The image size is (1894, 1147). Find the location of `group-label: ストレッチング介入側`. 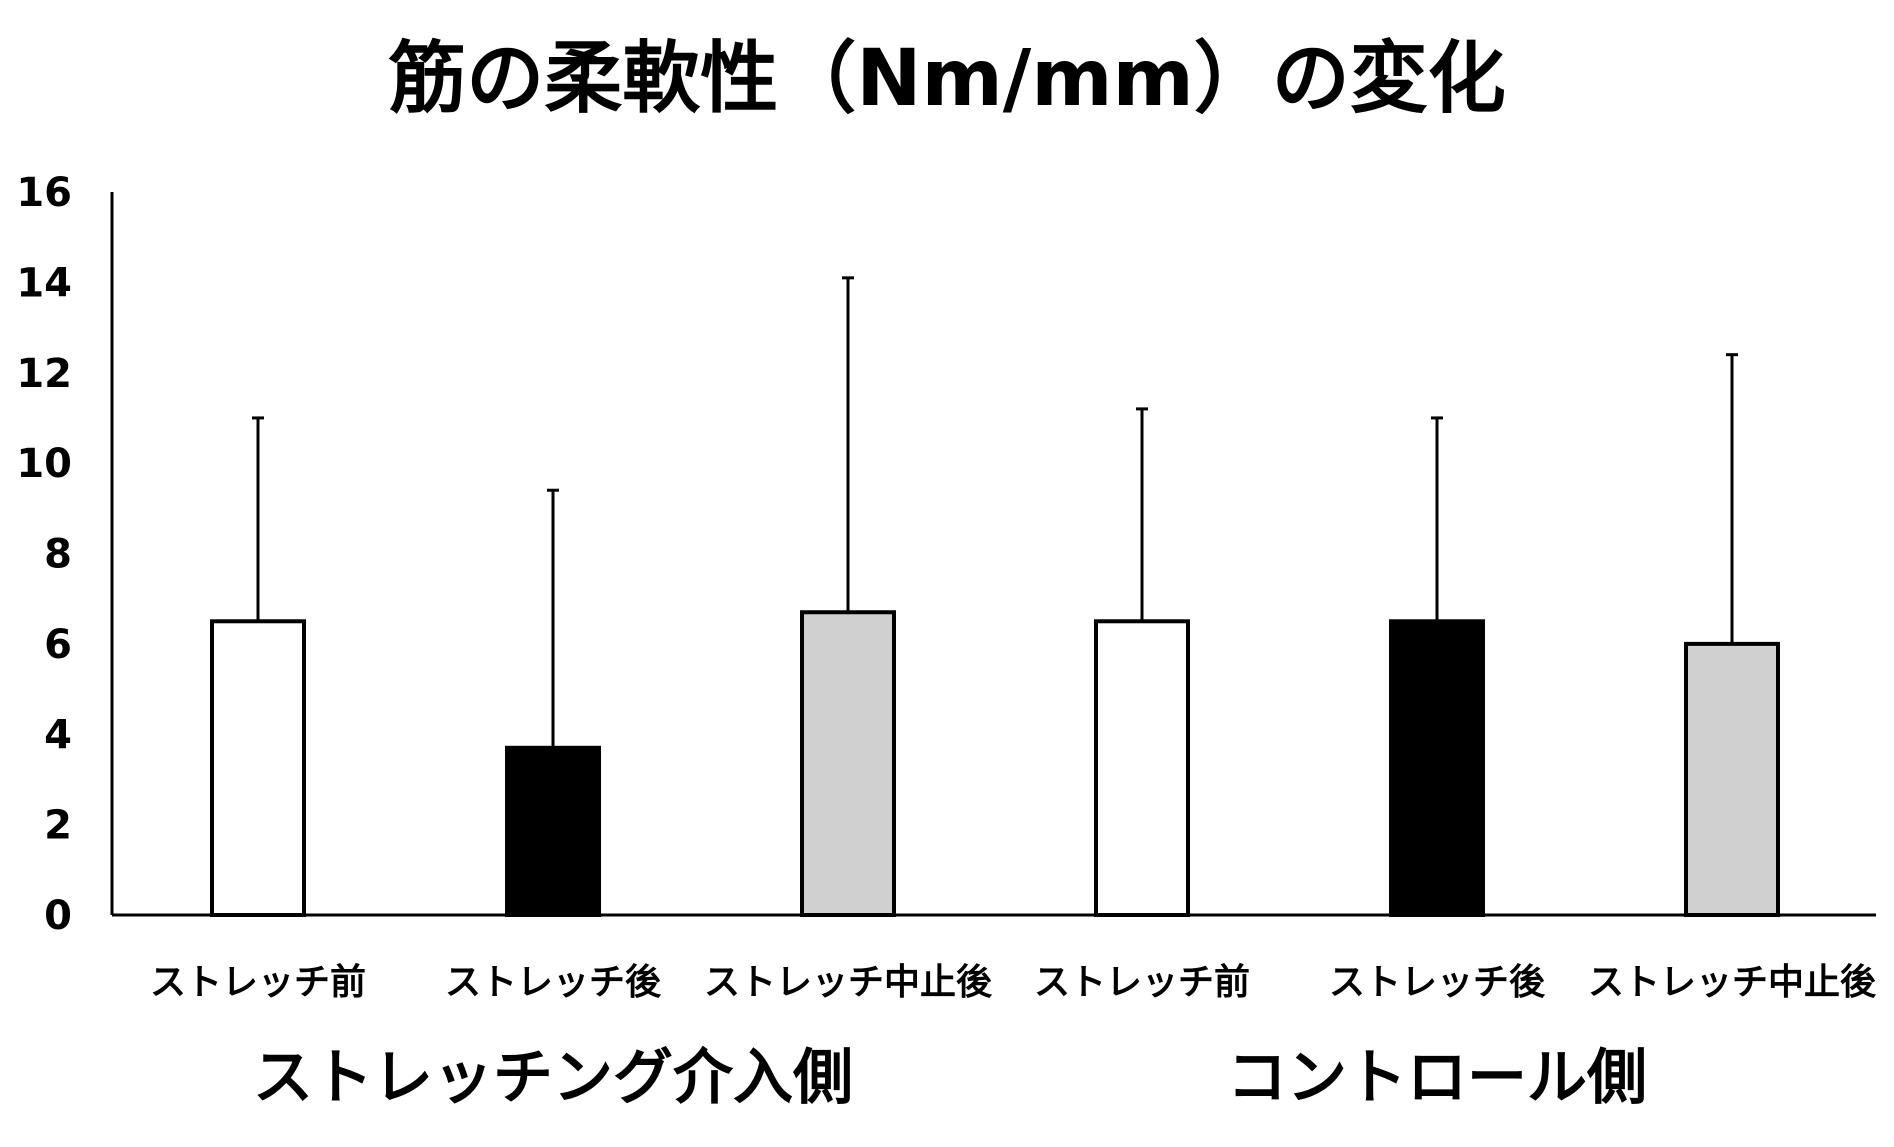

group-label: ストレッチング介入側 is located at coordinates (553, 1078).